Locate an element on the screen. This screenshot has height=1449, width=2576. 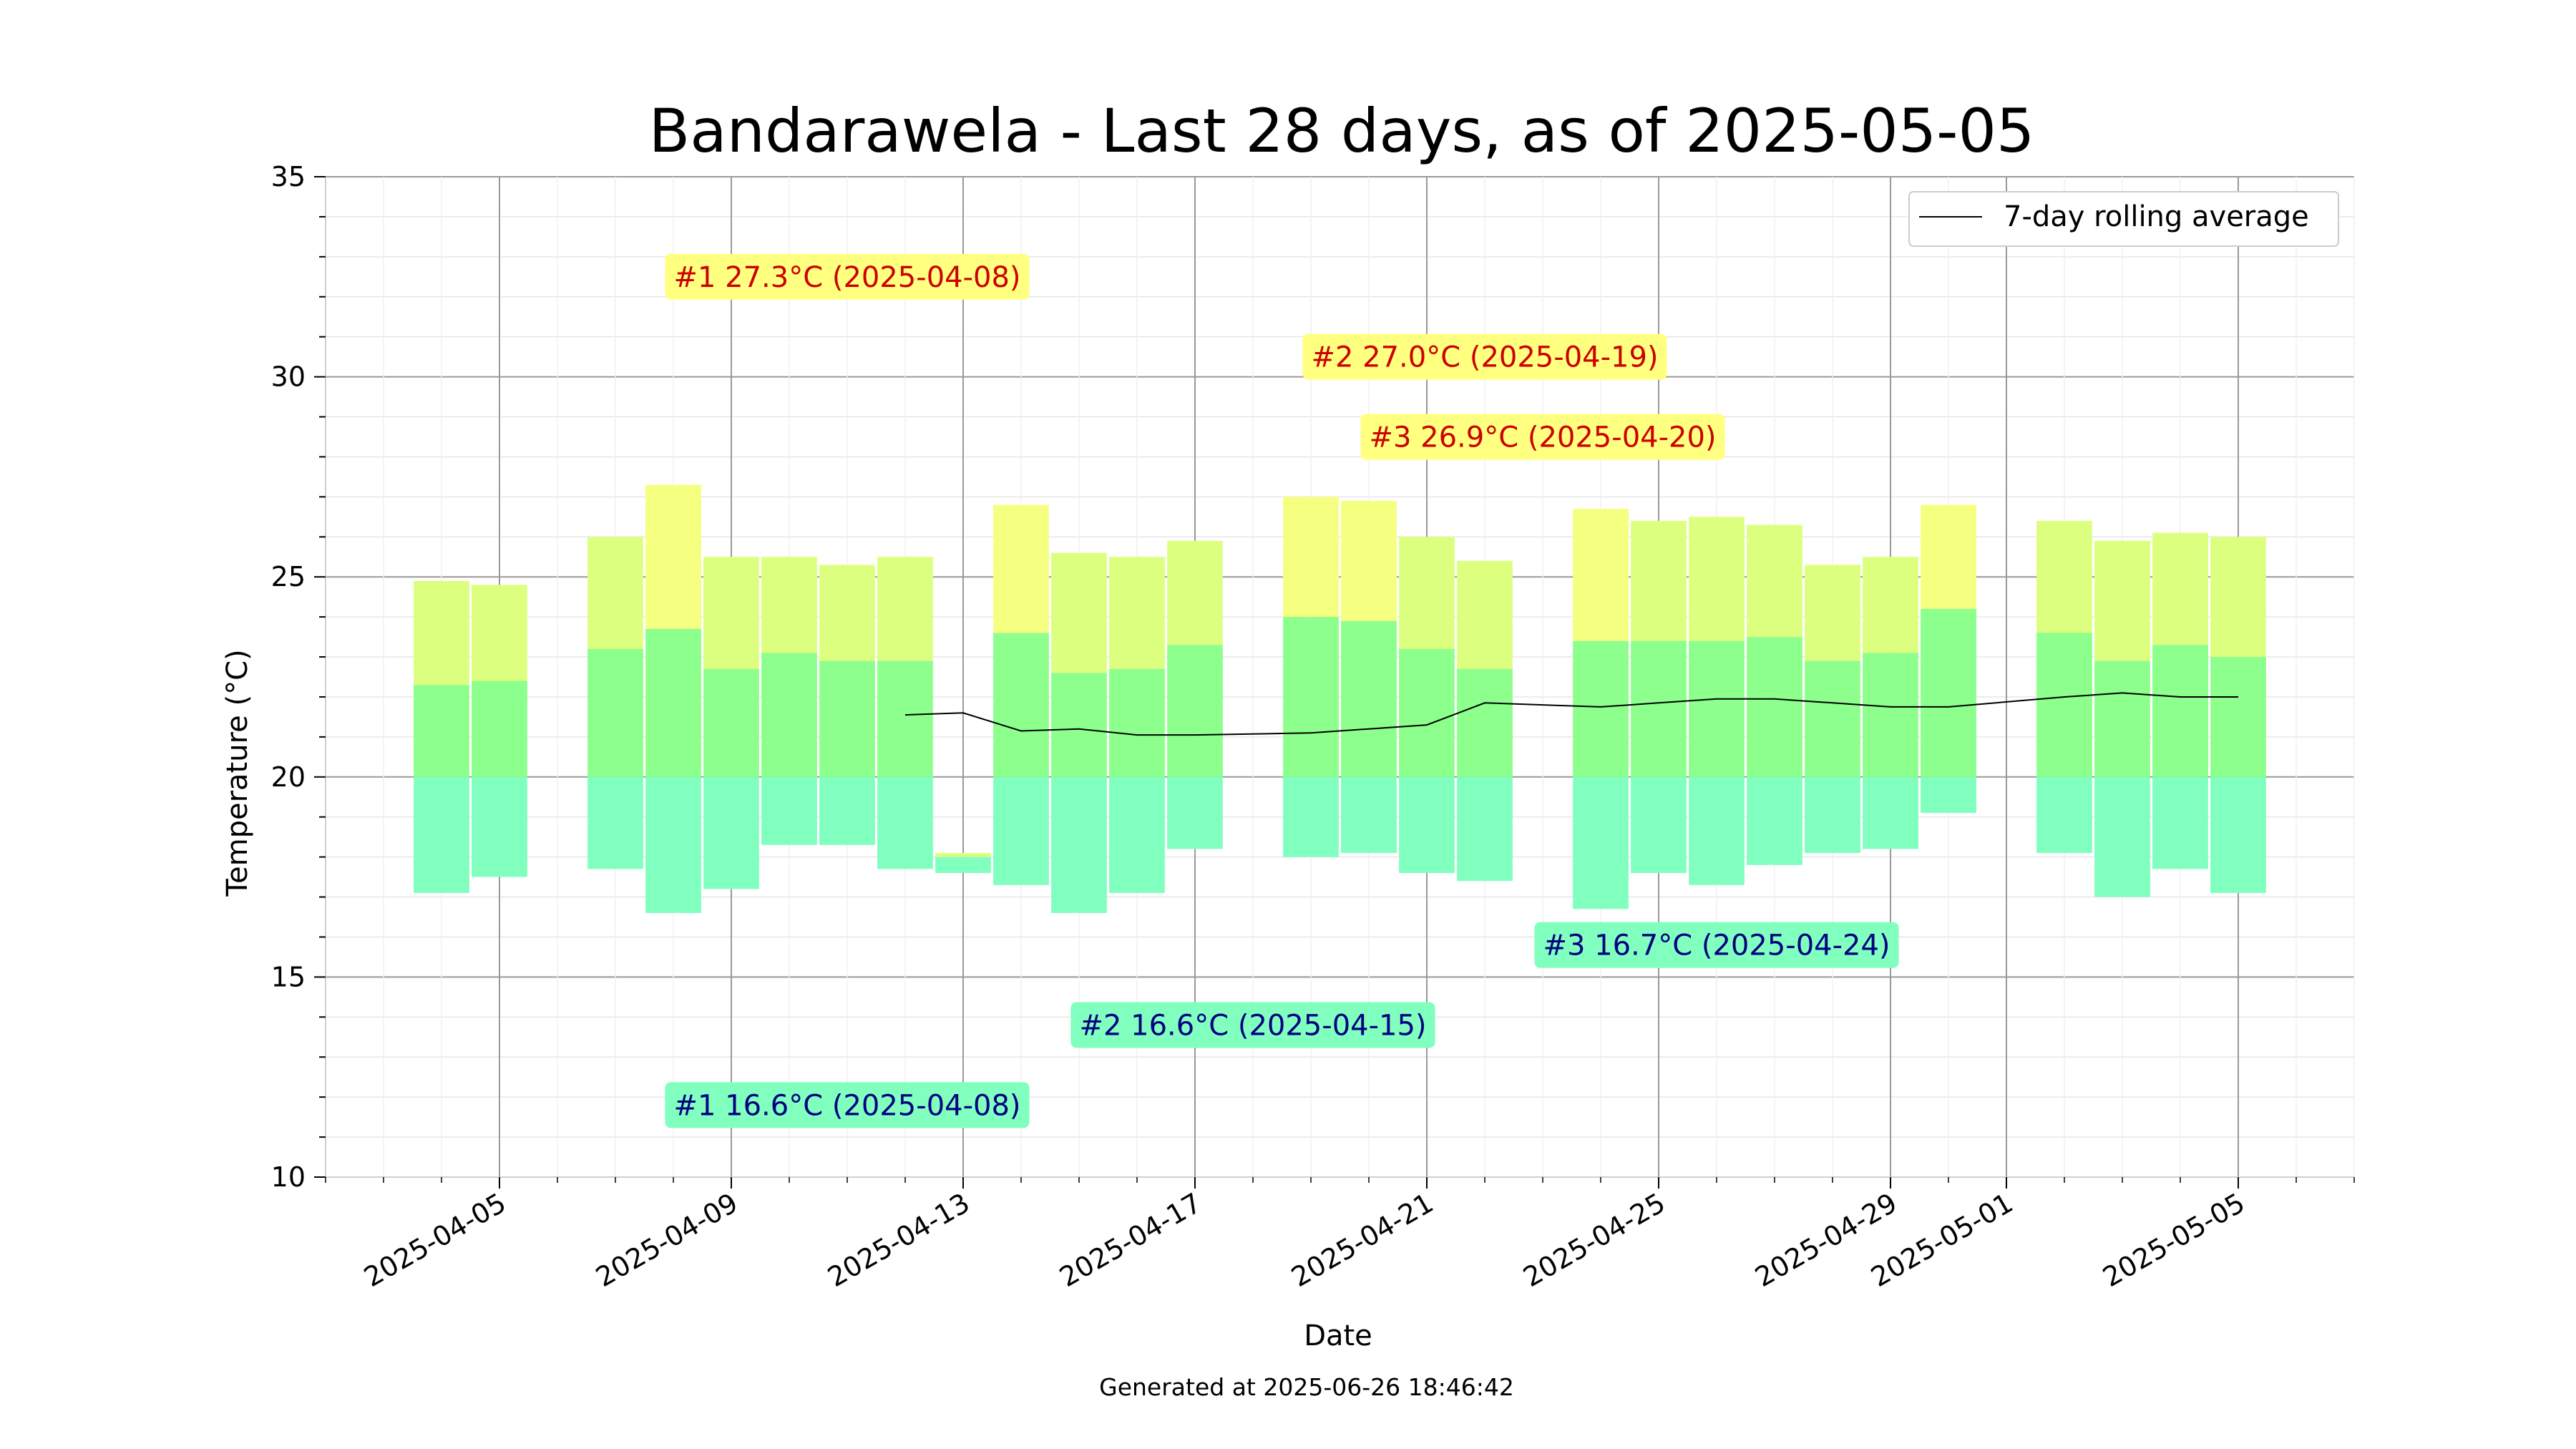
annotation-text: #2 16.6°C (2025-04-15) is located at coordinates (1252, 1026).